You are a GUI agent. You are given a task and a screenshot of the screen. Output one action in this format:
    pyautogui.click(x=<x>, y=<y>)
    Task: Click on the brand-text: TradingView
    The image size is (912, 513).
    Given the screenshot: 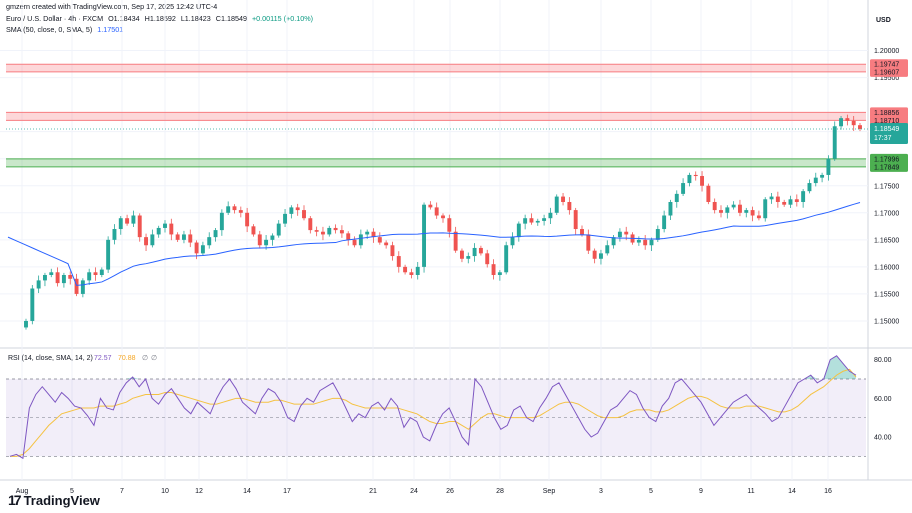 What is the action you would take?
    pyautogui.click(x=61, y=500)
    